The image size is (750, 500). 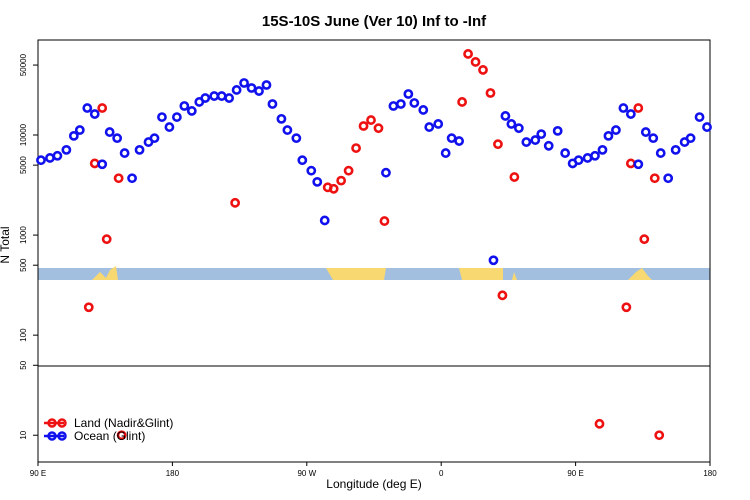 I want to click on y-tick-label: 5000, so click(x=23, y=165).